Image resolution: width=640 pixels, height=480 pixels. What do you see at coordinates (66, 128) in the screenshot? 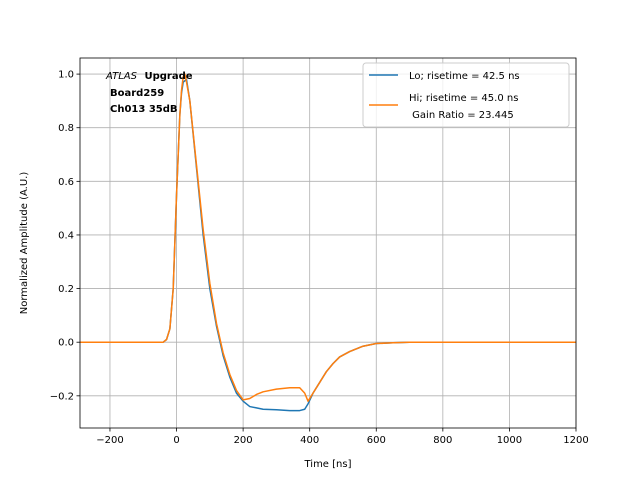
I see `y-tick-label: 0.8` at bounding box center [66, 128].